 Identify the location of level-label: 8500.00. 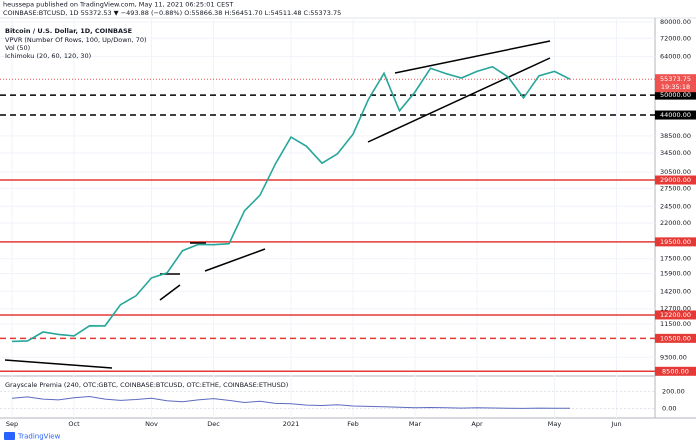
(675, 371).